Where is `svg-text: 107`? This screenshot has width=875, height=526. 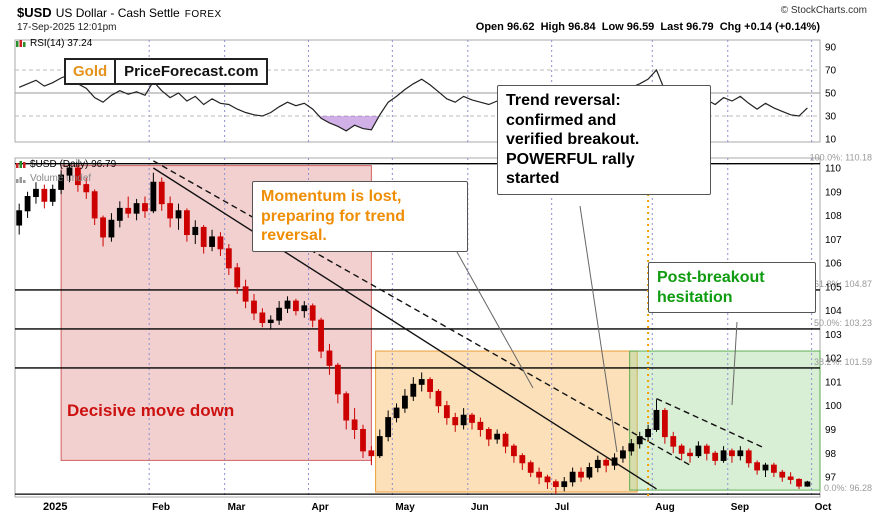
svg-text: 107 is located at coordinates (833, 240).